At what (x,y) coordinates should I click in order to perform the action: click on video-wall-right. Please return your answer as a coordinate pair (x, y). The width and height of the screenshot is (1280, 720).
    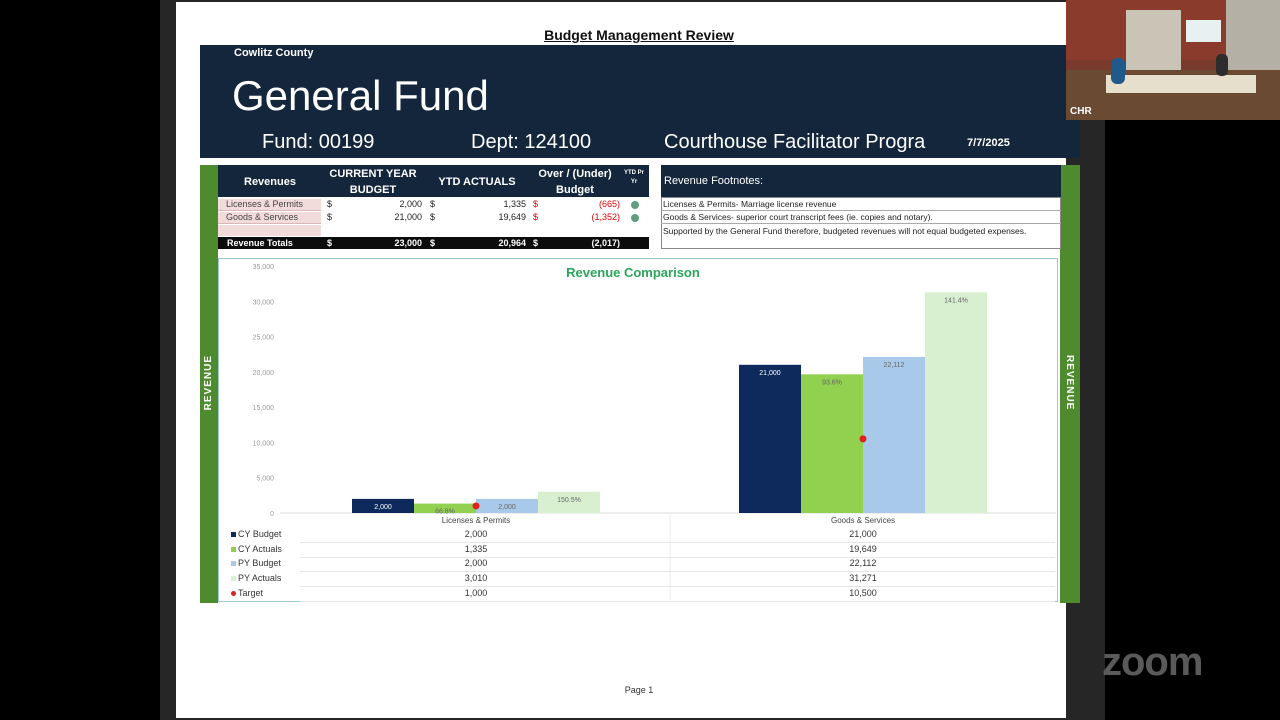
    Looking at the image, I should click on (1253, 40).